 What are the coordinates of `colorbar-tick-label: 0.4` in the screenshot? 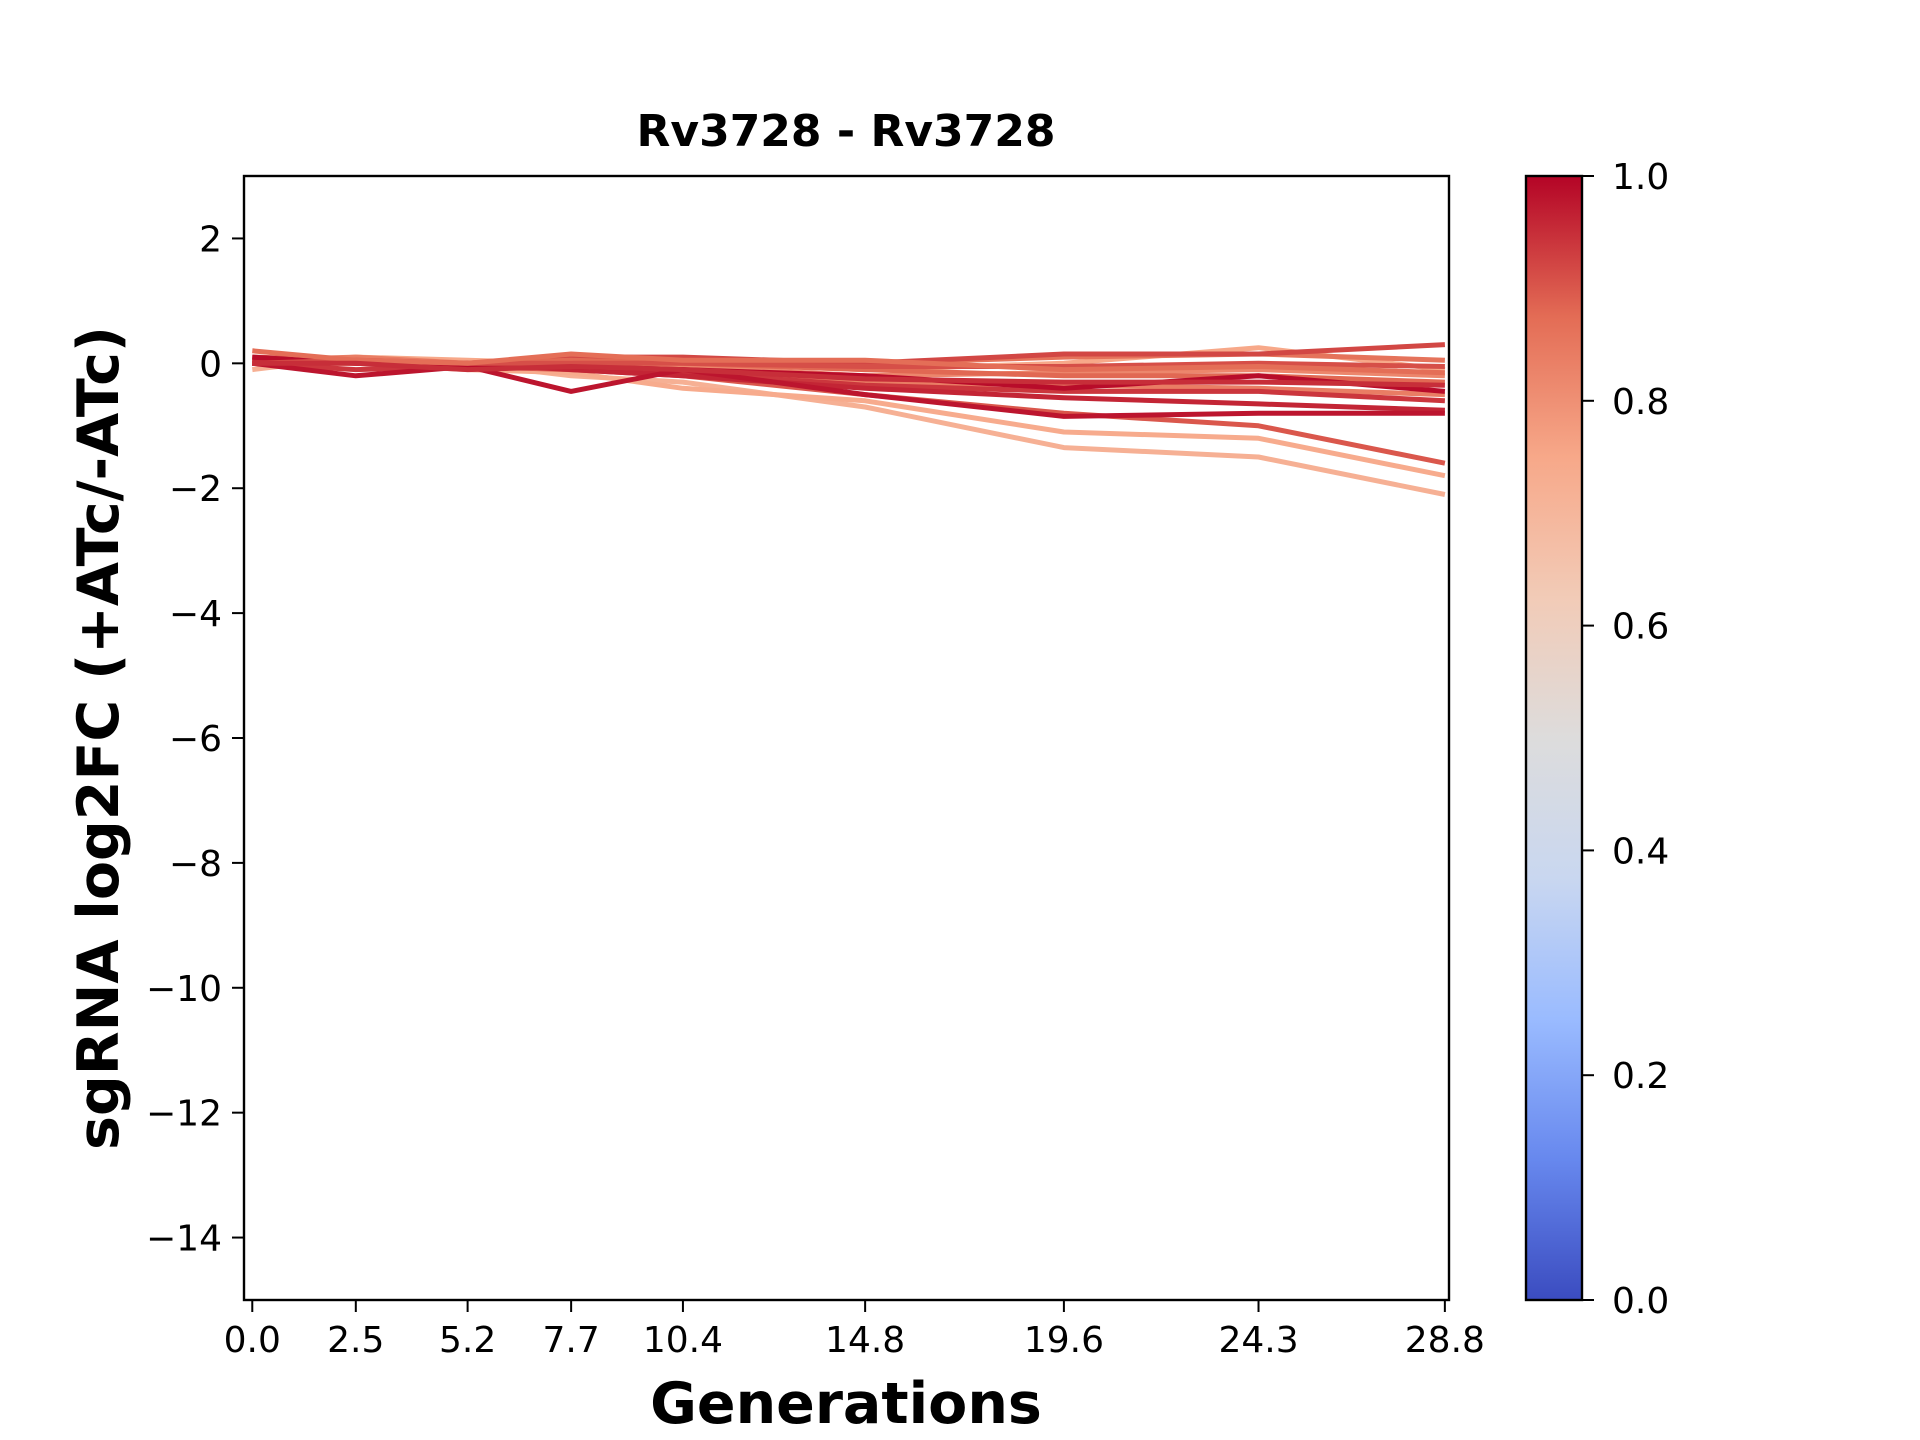 It's located at (1640, 851).